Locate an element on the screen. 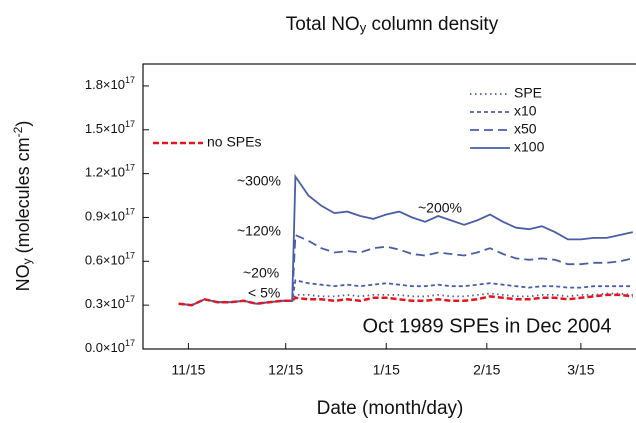 The image size is (636, 423). ylabel-part: (molecules cm is located at coordinates (23, 197).